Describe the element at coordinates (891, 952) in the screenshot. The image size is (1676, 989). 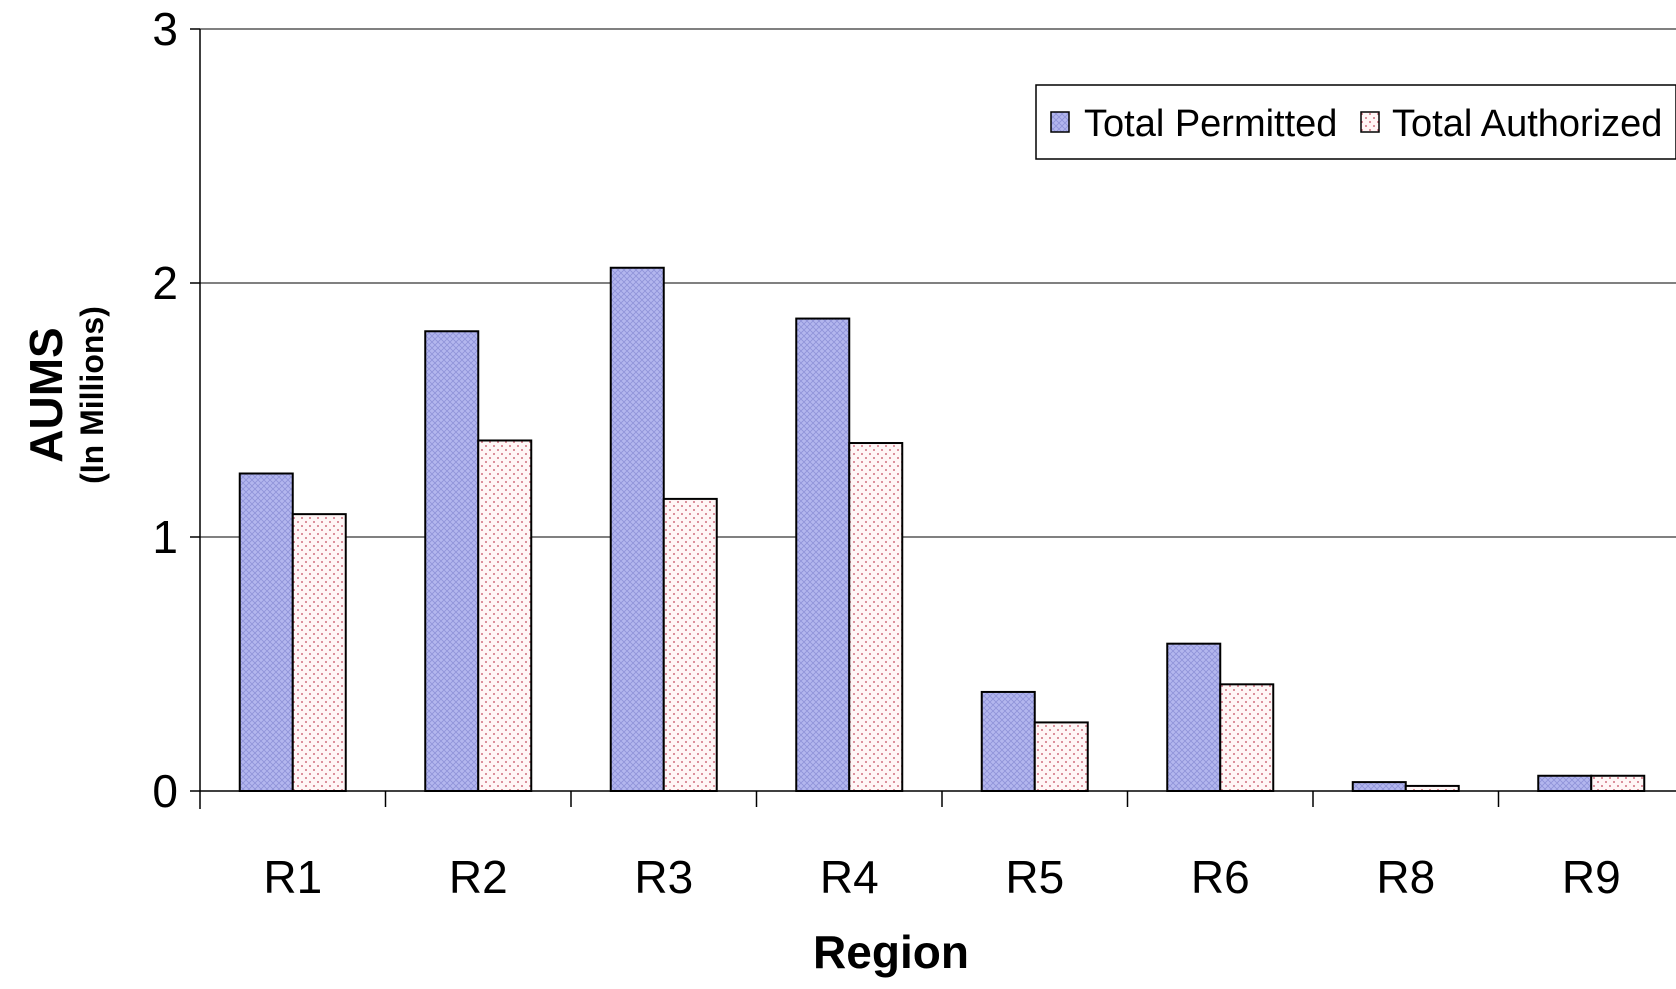
I see `x-axis-title: Region` at that location.